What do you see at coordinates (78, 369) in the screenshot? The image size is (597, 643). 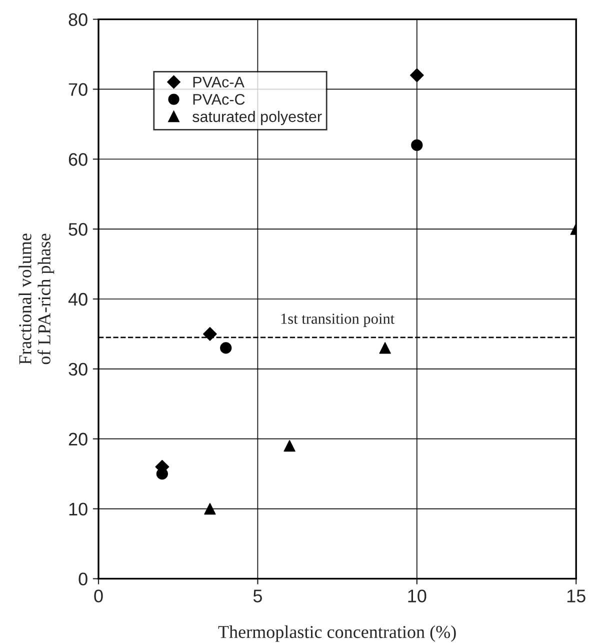 I see `y-tick-label: 30` at bounding box center [78, 369].